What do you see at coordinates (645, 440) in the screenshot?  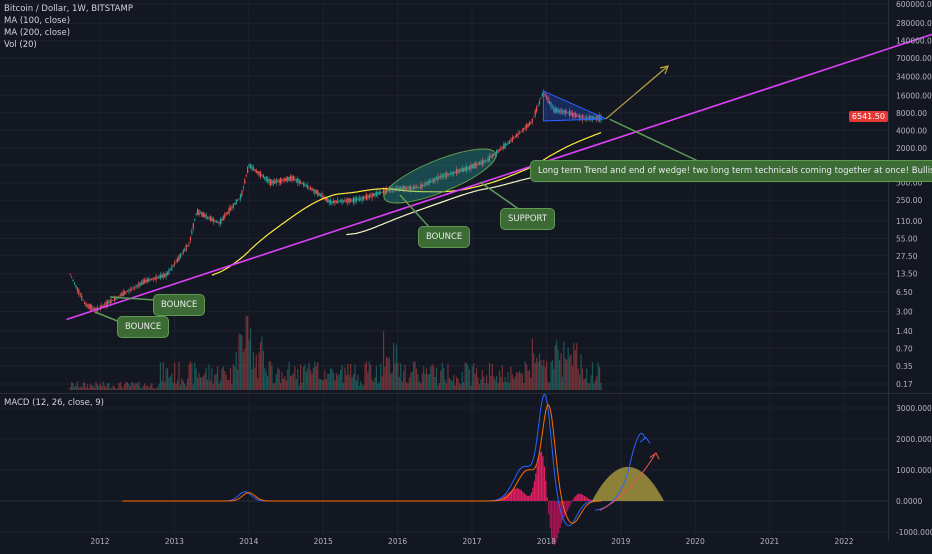 I see `projected-macd-arrowhead` at bounding box center [645, 440].